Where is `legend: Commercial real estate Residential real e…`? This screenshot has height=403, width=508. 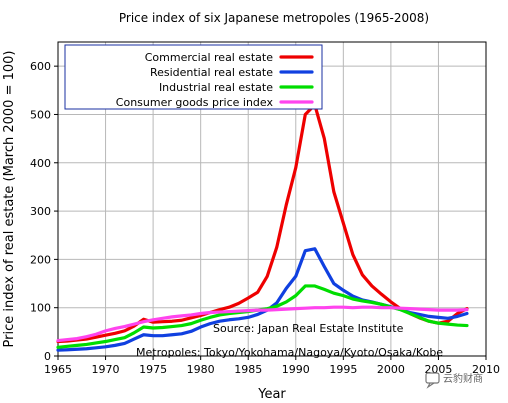 legend: Commercial real estate Residential real e… is located at coordinates (193, 77).